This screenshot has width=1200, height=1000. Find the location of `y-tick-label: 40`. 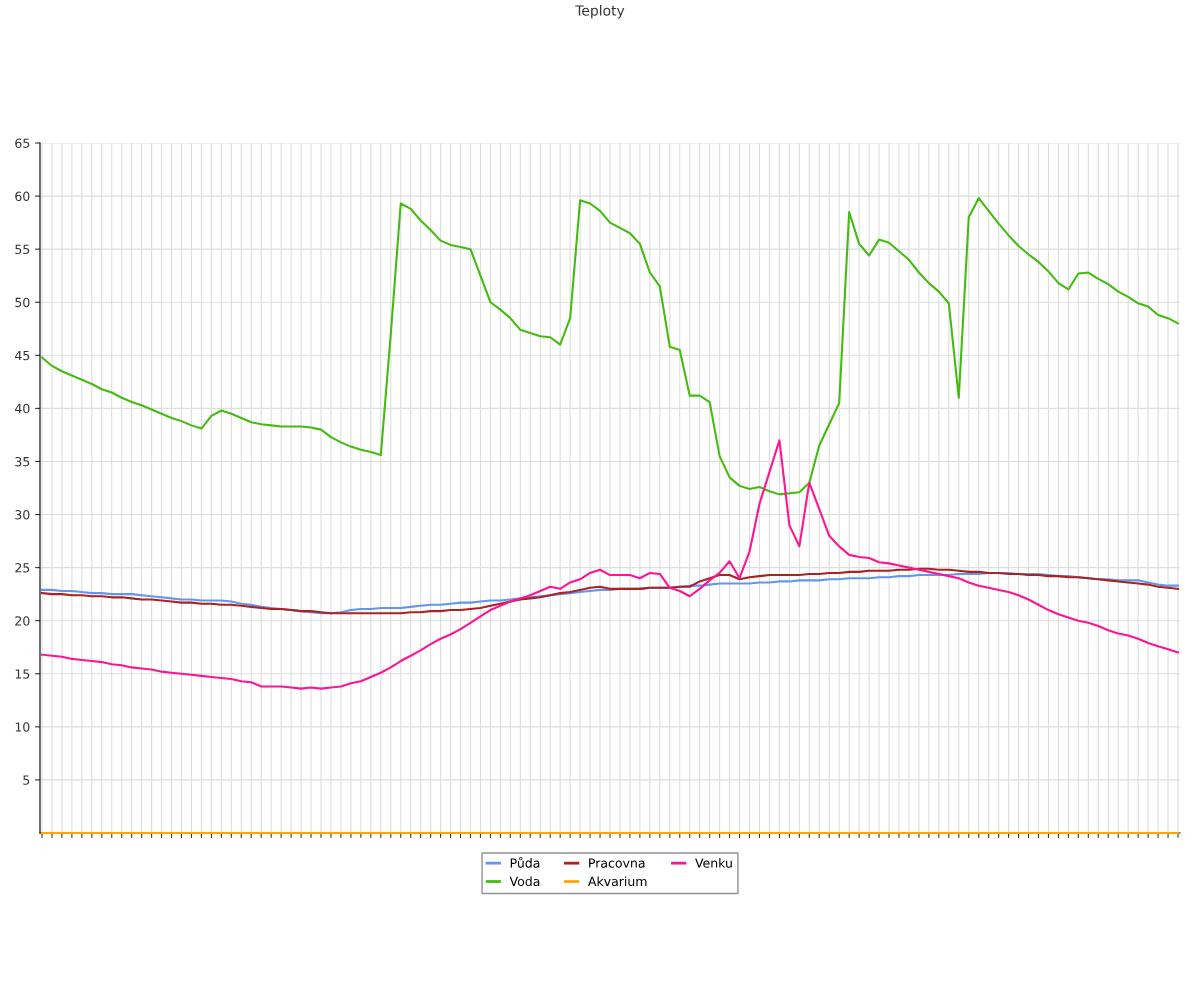

y-tick-label: 40 is located at coordinates (22, 408).